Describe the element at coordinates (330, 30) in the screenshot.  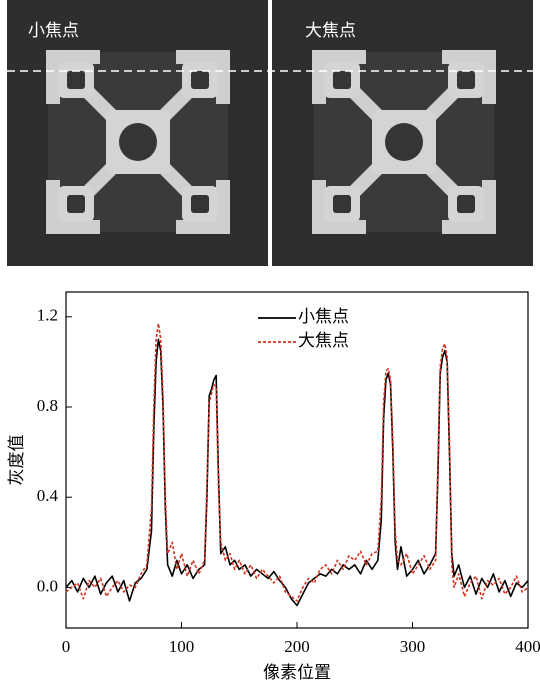
I see `image-label: 大焦点` at that location.